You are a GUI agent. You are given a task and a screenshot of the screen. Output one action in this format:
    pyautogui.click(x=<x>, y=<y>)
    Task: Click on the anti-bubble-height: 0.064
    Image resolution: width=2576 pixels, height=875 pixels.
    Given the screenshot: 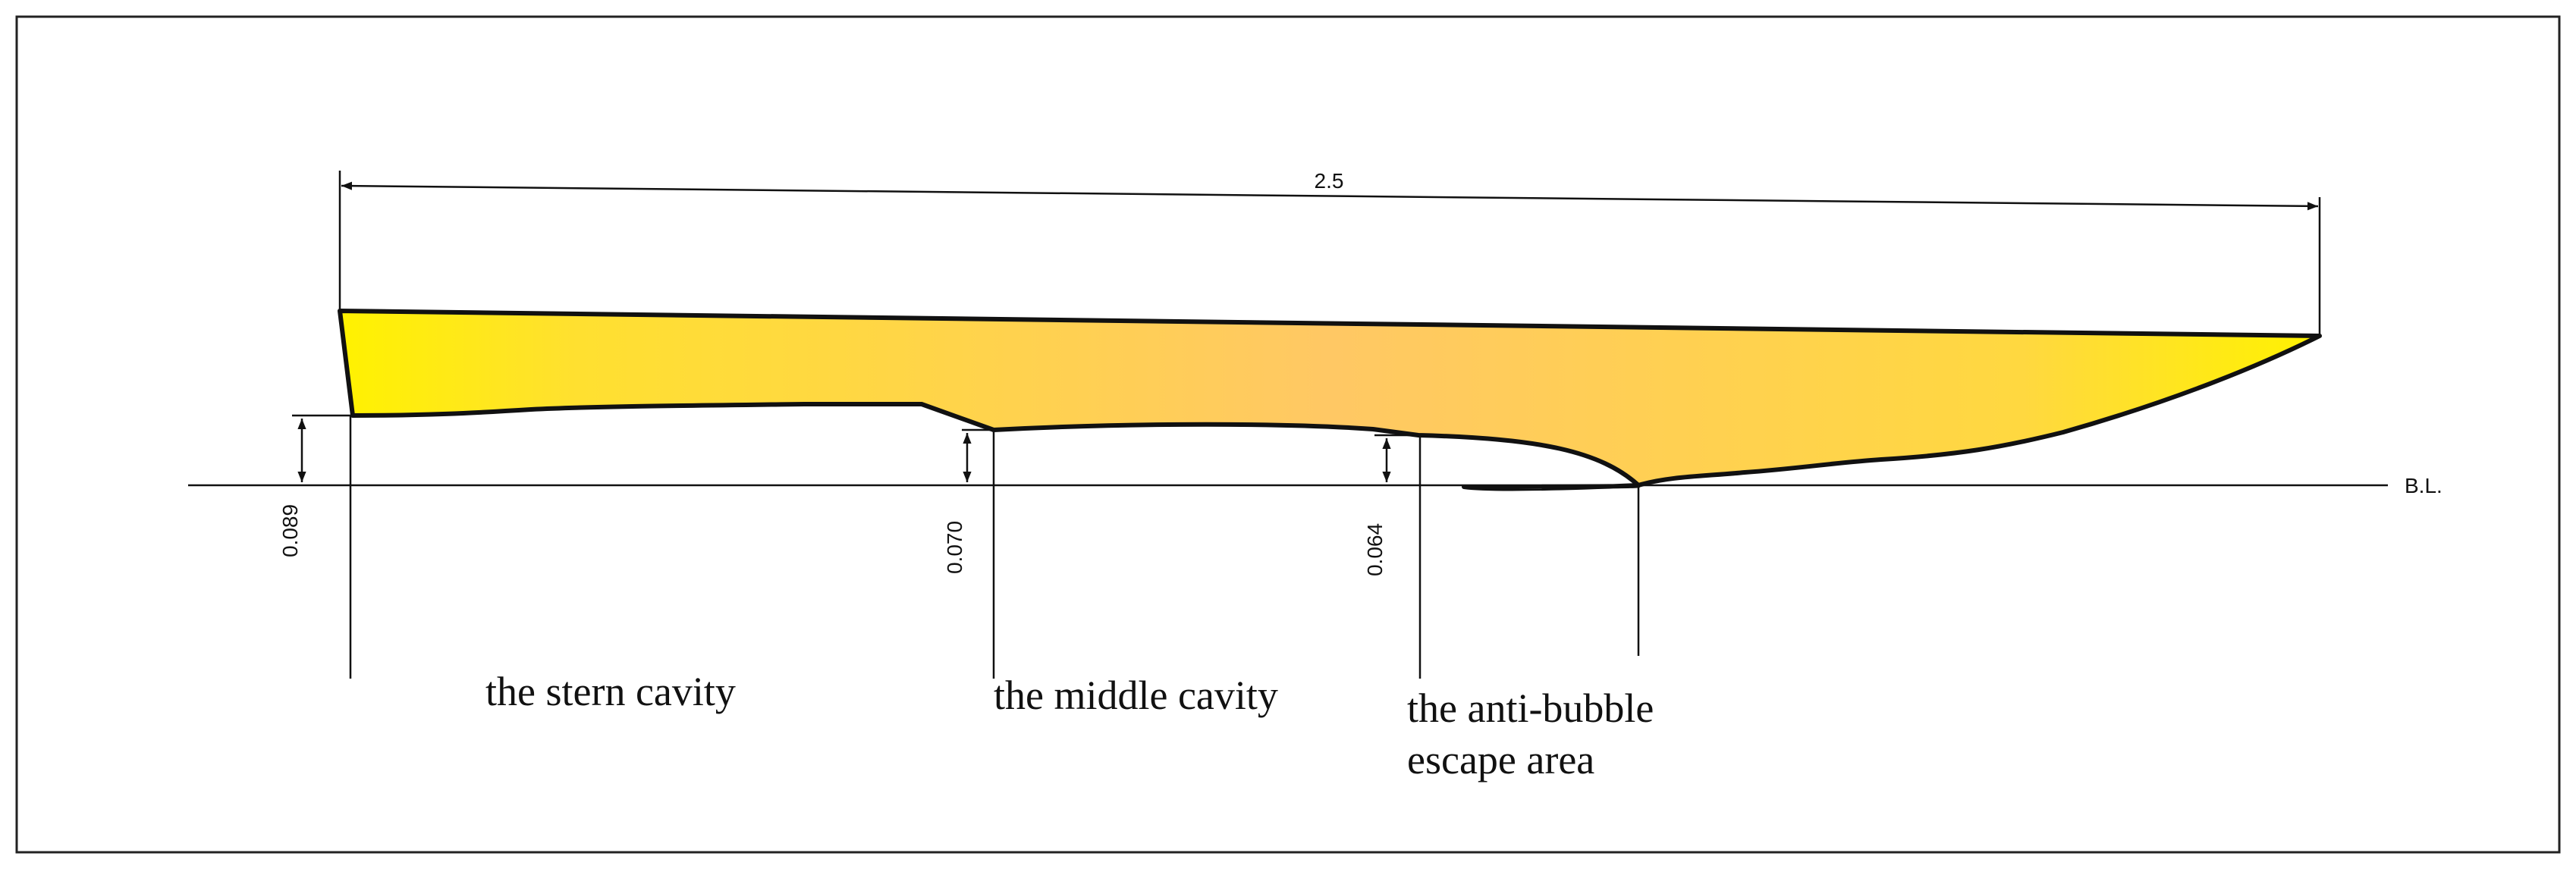 What is the action you would take?
    pyautogui.click(x=1375, y=550)
    